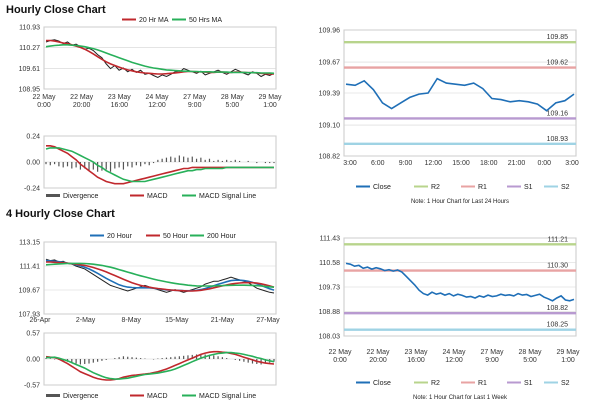  Describe the element at coordinates (268, 320) in the screenshot. I see `x-tick-label: 27-May` at that location.